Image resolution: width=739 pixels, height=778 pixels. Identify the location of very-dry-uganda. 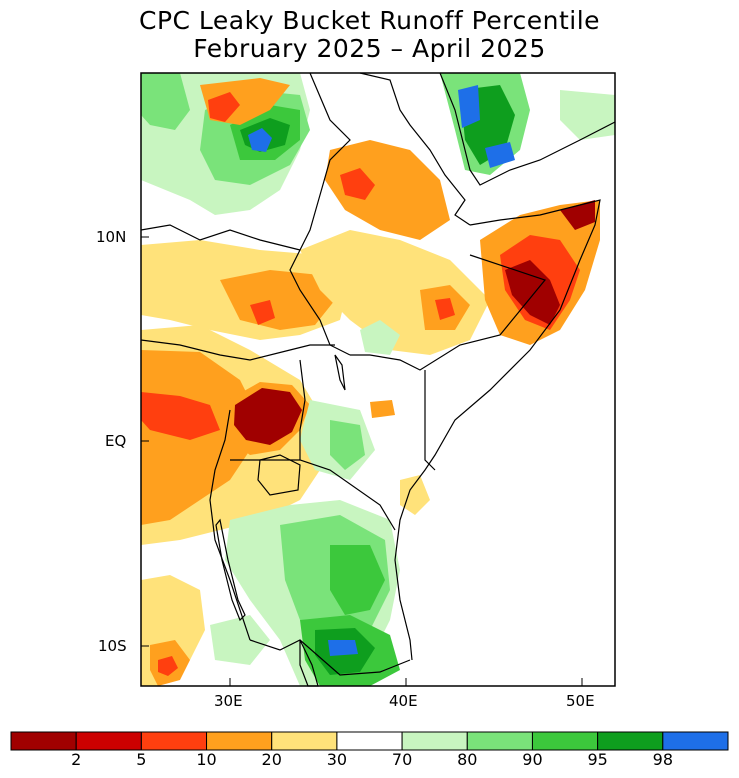
(268, 416).